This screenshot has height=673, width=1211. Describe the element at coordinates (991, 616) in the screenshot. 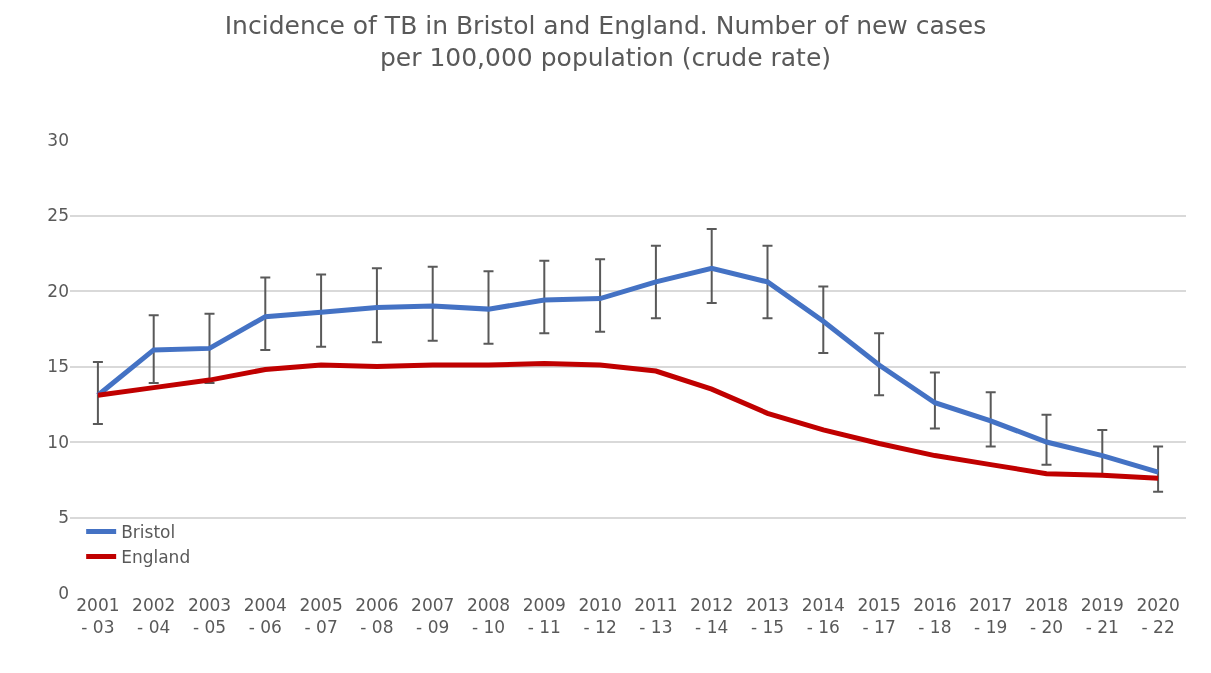

I see `x-tick-label: 2017 - 19` at that location.